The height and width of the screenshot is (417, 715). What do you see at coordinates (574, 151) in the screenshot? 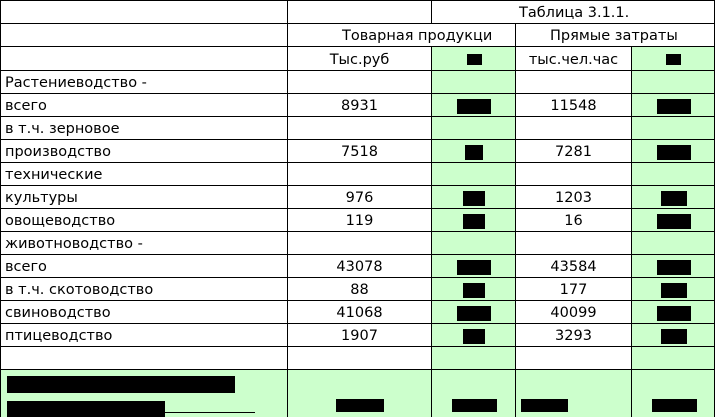
I see `value2-cell: 7281` at bounding box center [574, 151].